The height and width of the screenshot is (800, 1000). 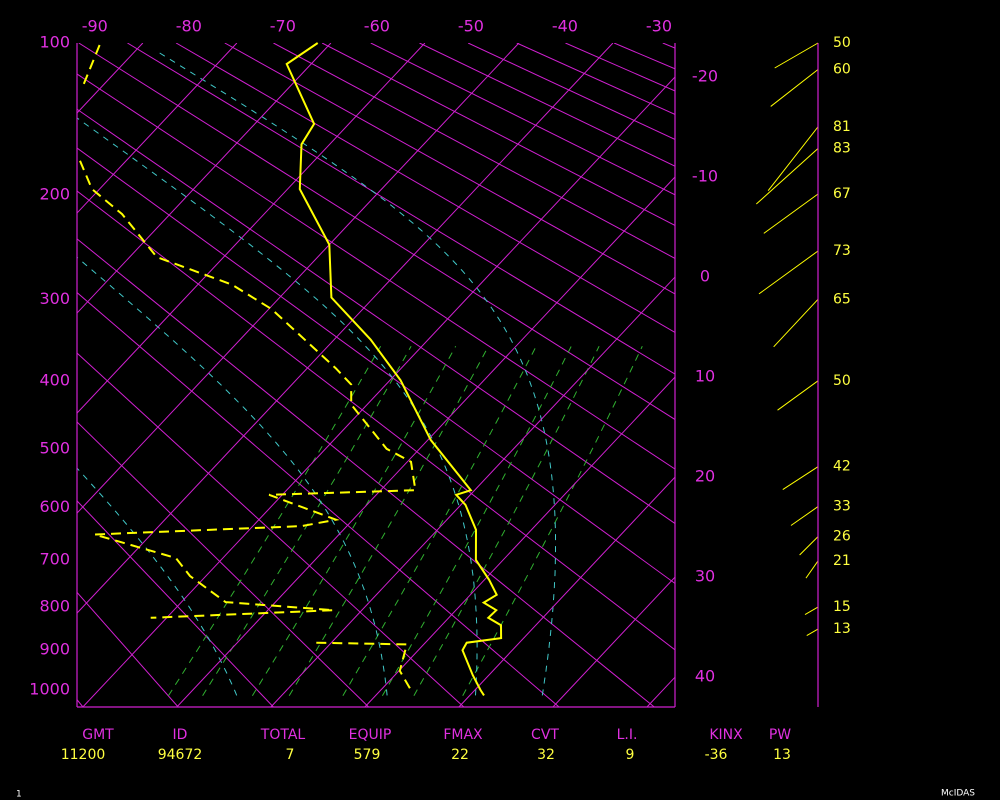 What do you see at coordinates (726, 735) in the screenshot?
I see `index-header: KINX` at bounding box center [726, 735].